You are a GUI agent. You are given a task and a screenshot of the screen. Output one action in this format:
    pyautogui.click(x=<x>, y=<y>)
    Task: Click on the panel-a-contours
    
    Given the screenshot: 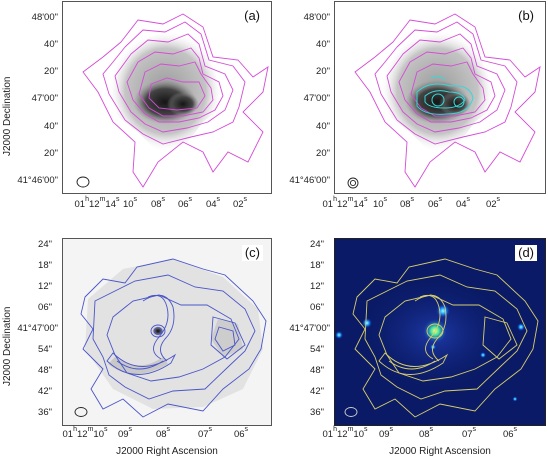 What is the action you would take?
    pyautogui.click(x=175, y=100)
    